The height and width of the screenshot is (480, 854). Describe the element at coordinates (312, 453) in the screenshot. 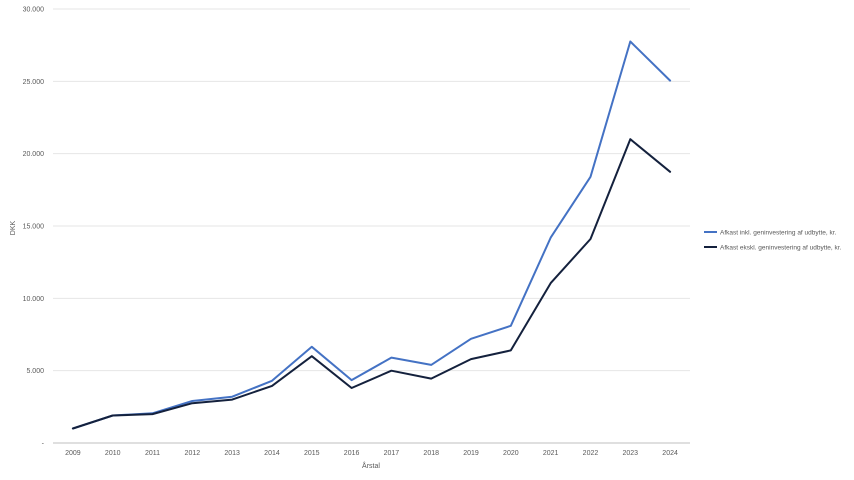

I see `x-tick-label: 2015` at that location.